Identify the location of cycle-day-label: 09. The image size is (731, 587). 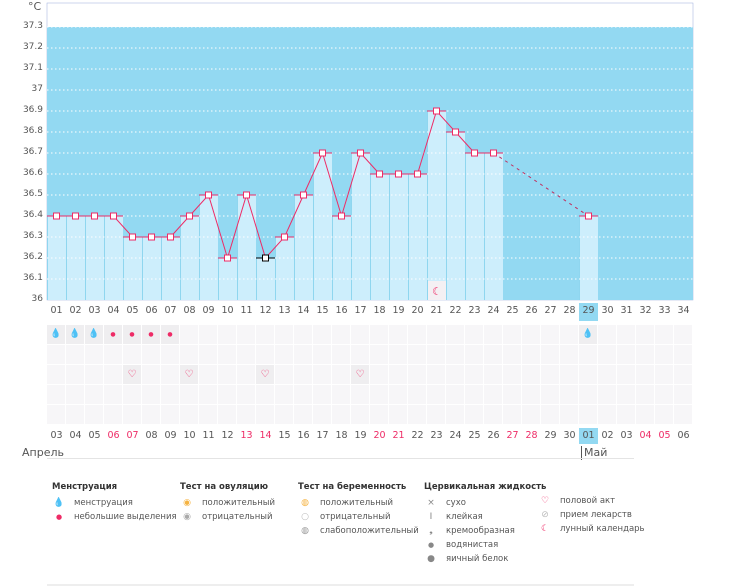
(208, 310).